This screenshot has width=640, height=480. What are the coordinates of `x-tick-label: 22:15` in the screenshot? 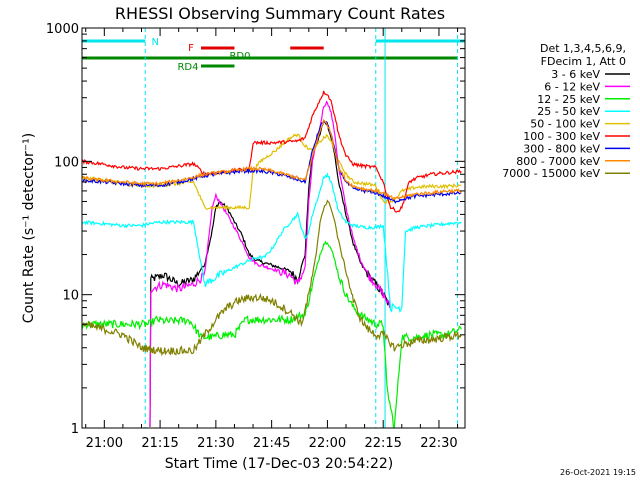 It's located at (382, 443).